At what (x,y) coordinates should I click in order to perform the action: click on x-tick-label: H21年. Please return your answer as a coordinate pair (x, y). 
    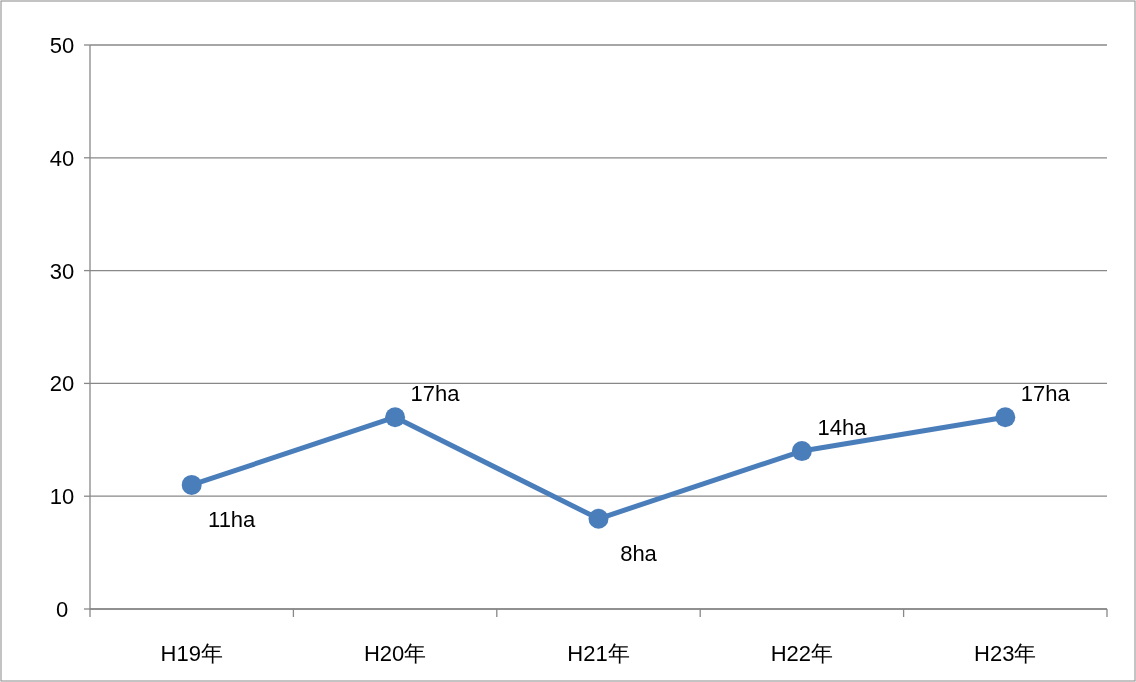
    Looking at the image, I should click on (598, 653).